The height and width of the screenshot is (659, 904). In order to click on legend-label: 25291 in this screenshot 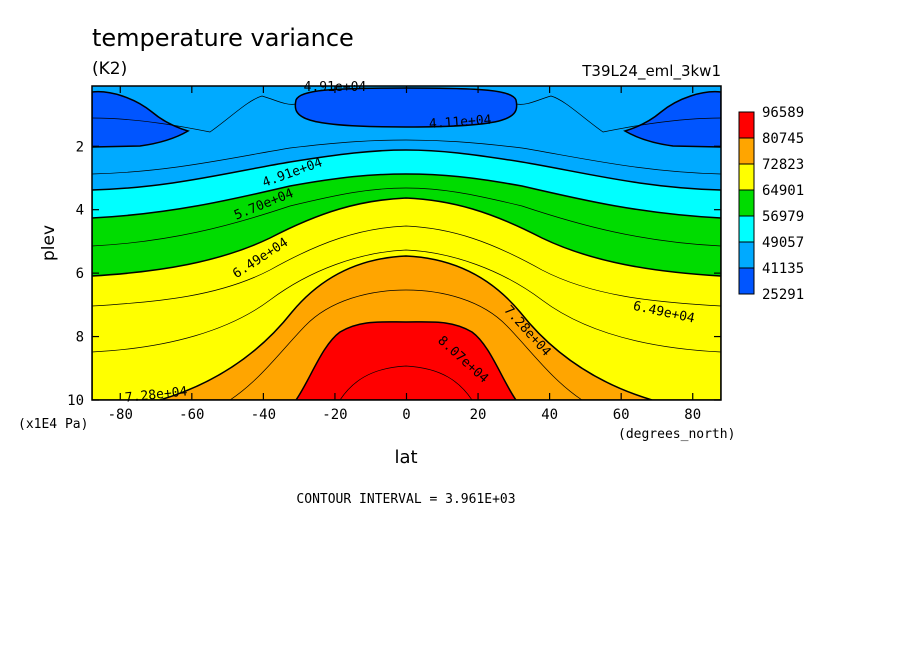, I will do `click(783, 295)`.